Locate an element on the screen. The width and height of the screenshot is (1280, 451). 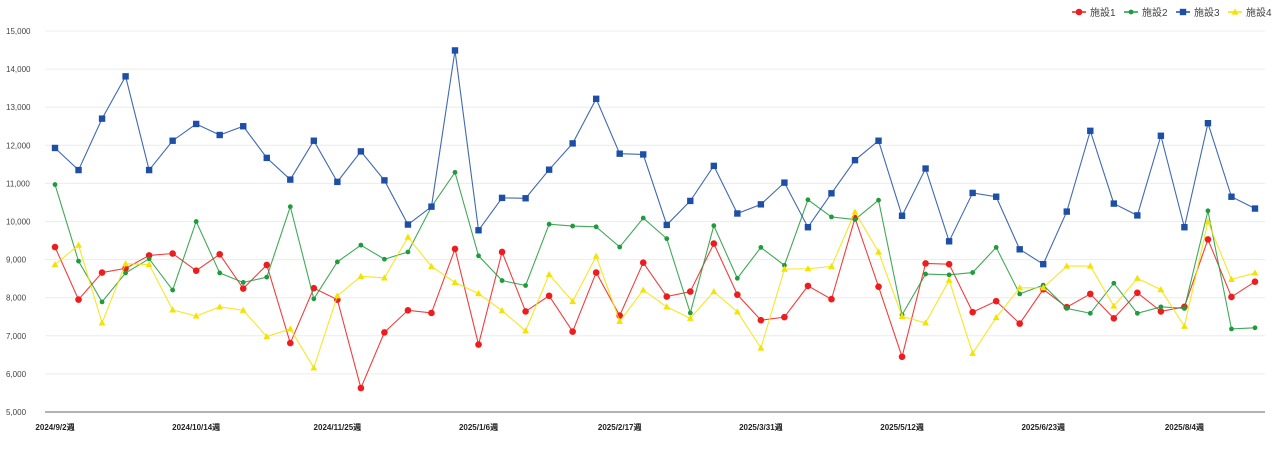
y-tick-label: 6,000 is located at coordinates (16, 374).